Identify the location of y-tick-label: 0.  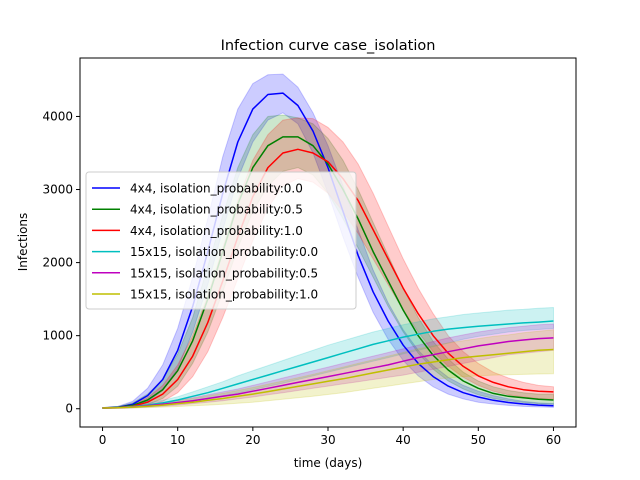
(69, 409).